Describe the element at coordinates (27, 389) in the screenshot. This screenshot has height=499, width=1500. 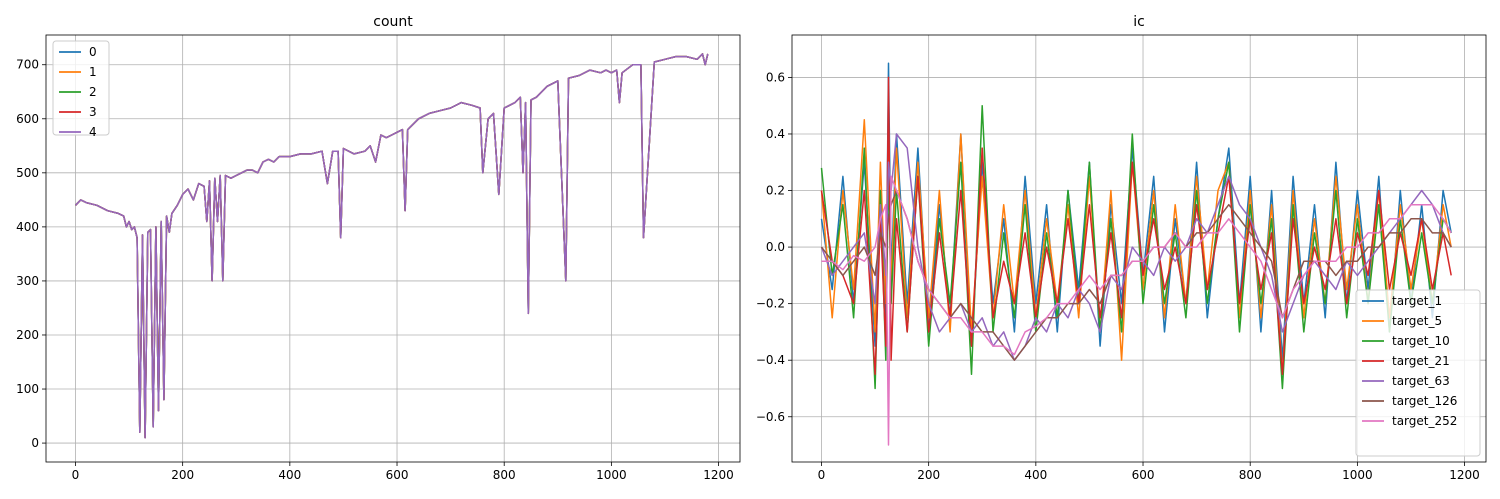
I see `y-tick-label: 100` at that location.